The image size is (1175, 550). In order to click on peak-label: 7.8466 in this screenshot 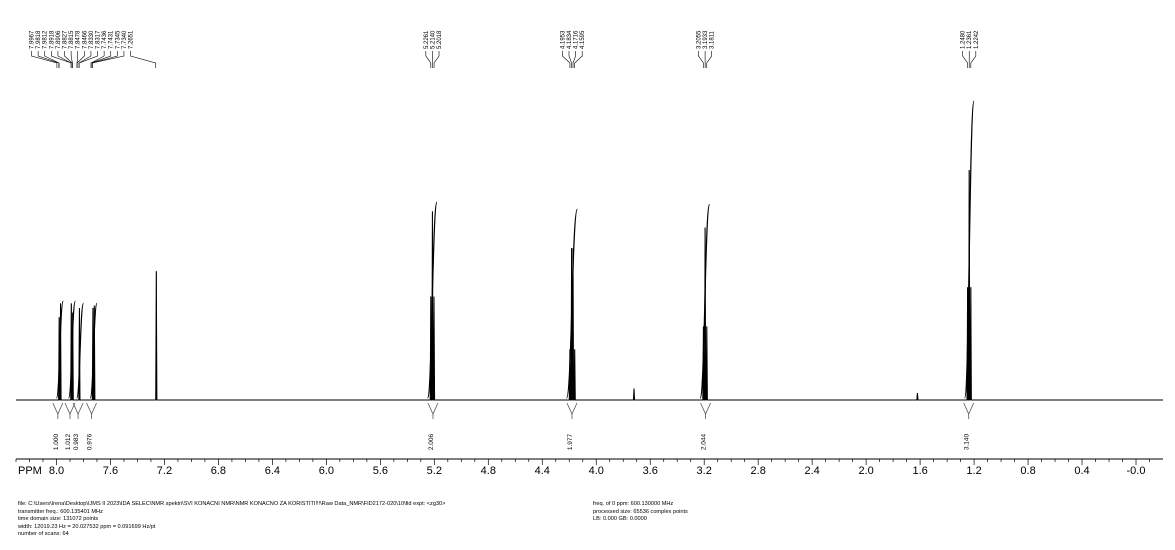, I will do `click(85, 39)`.